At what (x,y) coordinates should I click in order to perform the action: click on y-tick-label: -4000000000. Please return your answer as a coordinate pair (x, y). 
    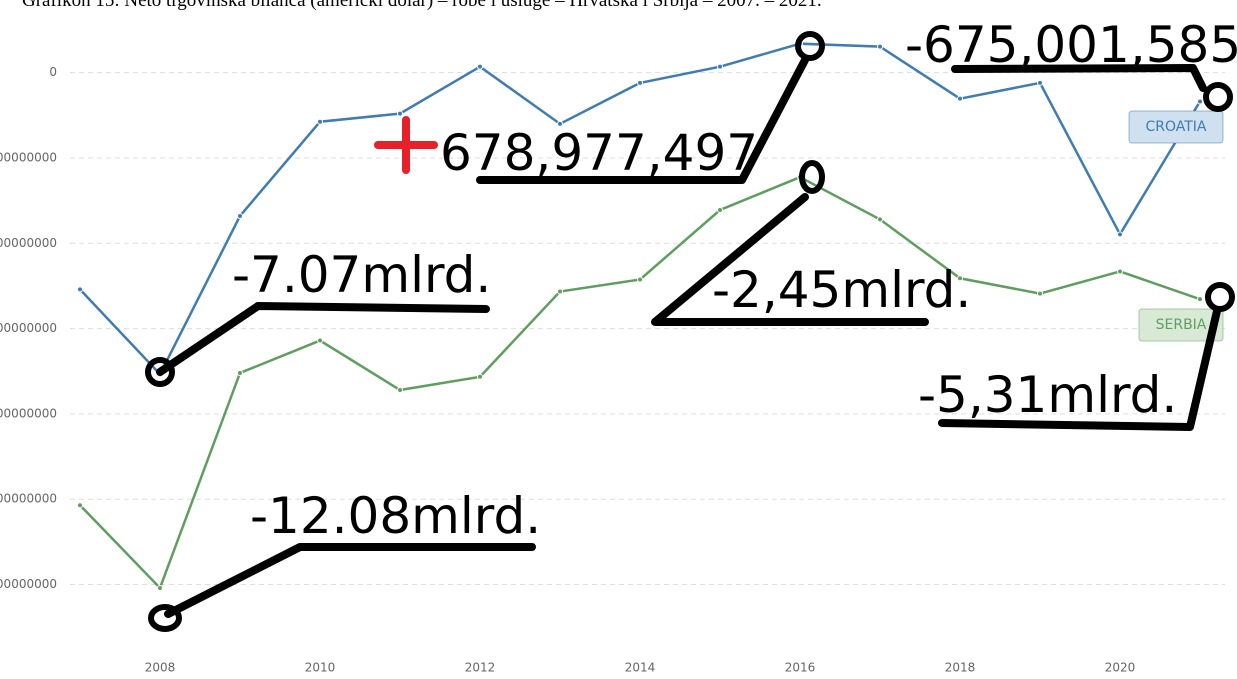
    Looking at the image, I should click on (28, 243).